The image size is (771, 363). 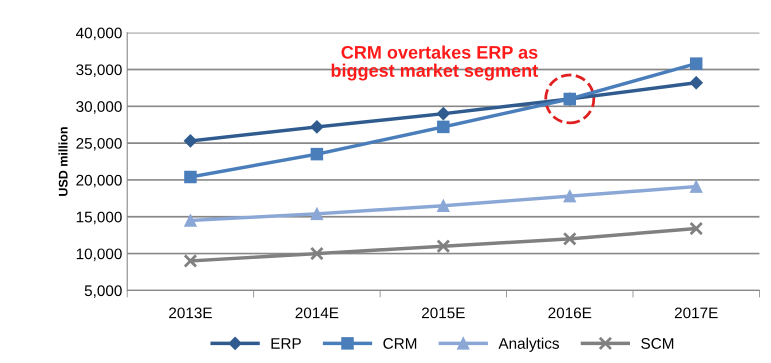 I want to click on legend-label: Analytics, so click(x=528, y=345).